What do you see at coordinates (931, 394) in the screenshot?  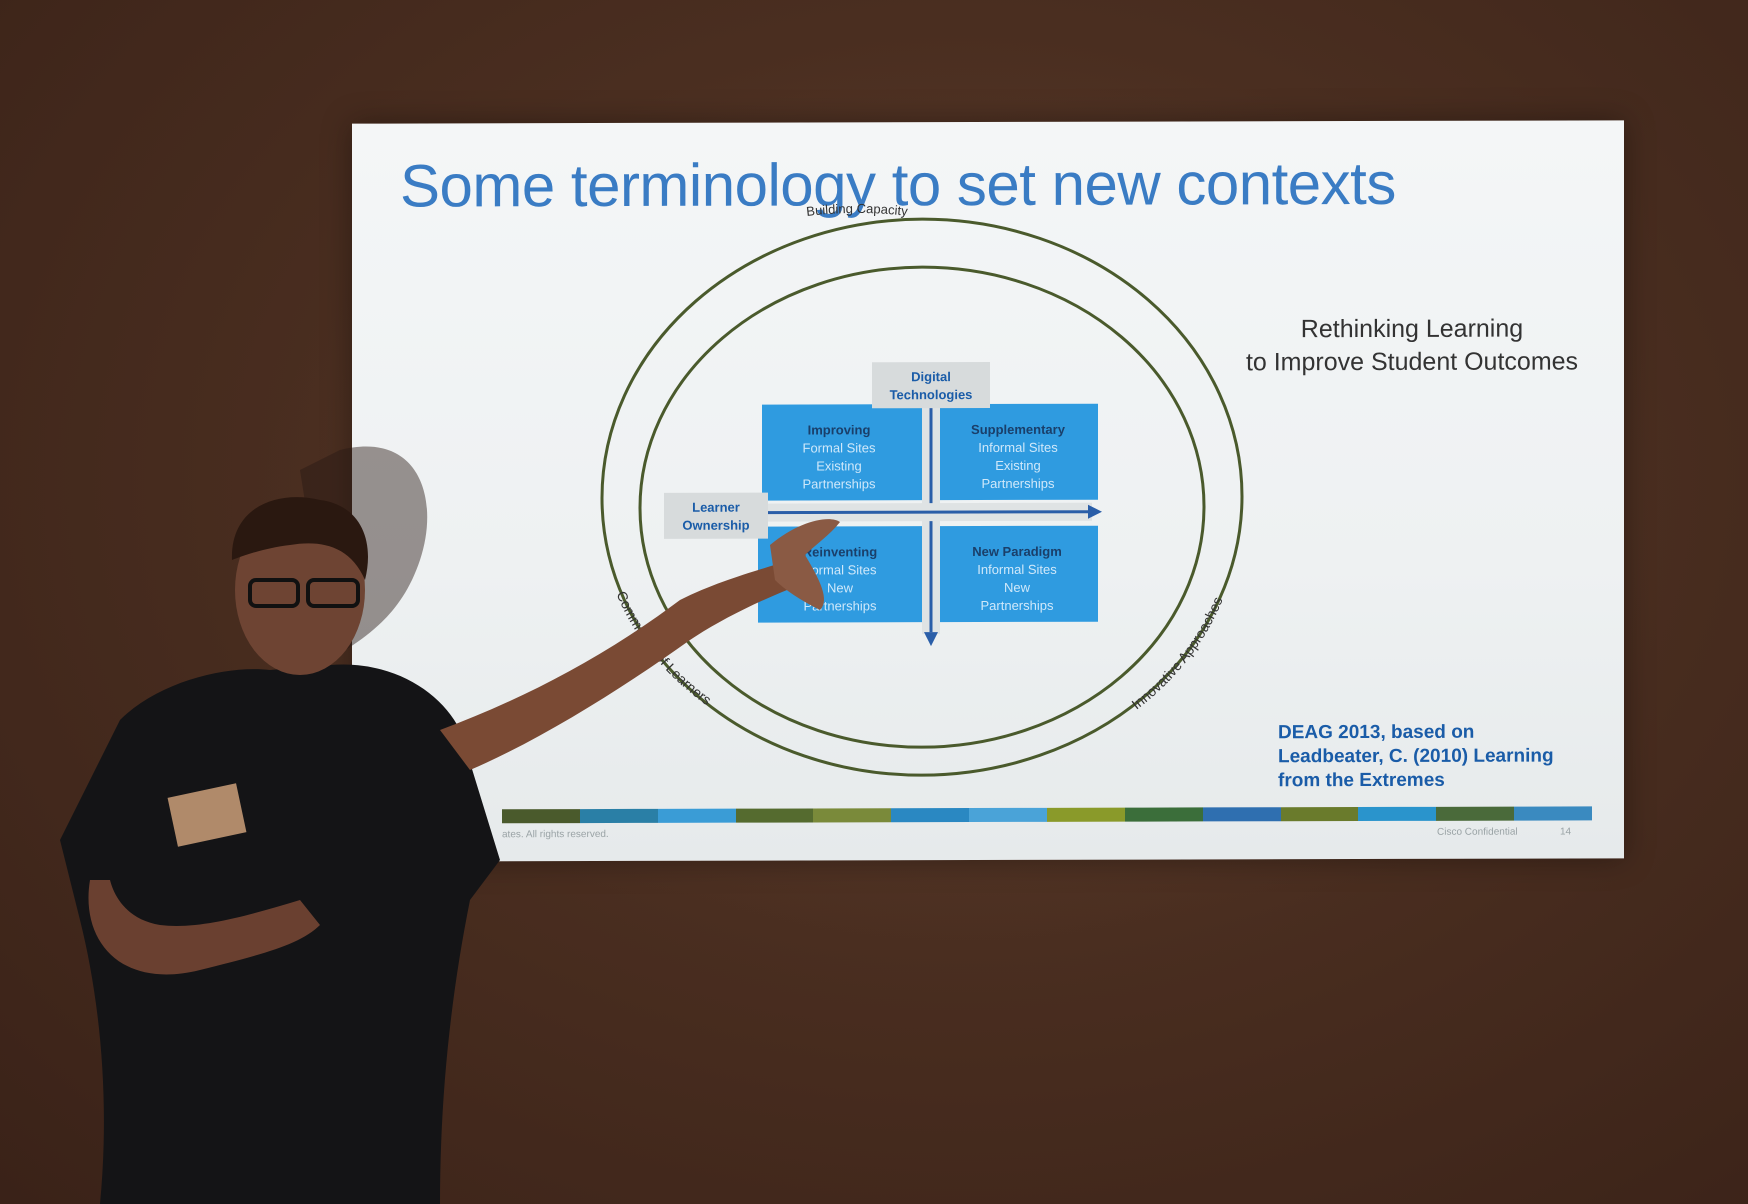 I see `y-axis-label: Technologies` at bounding box center [931, 394].